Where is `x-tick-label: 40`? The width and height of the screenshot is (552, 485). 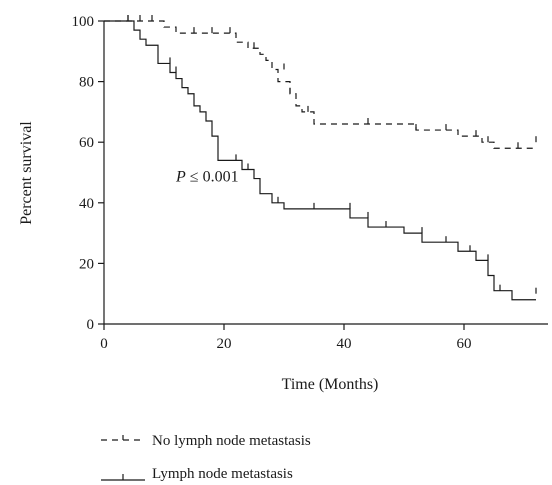 x-tick-label: 40 is located at coordinates (344, 344).